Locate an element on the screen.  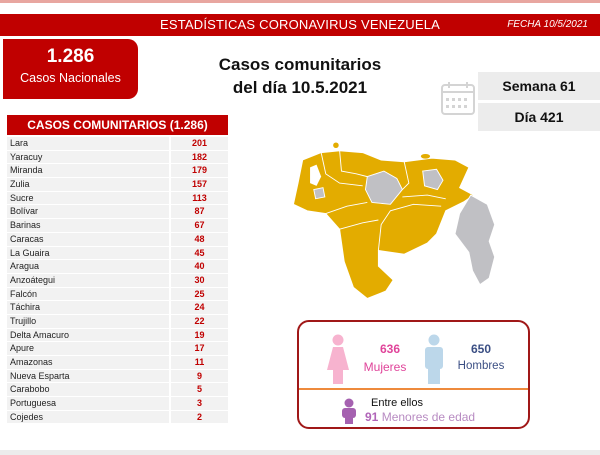
state-cases: 25 is located at coordinates (199, 294).